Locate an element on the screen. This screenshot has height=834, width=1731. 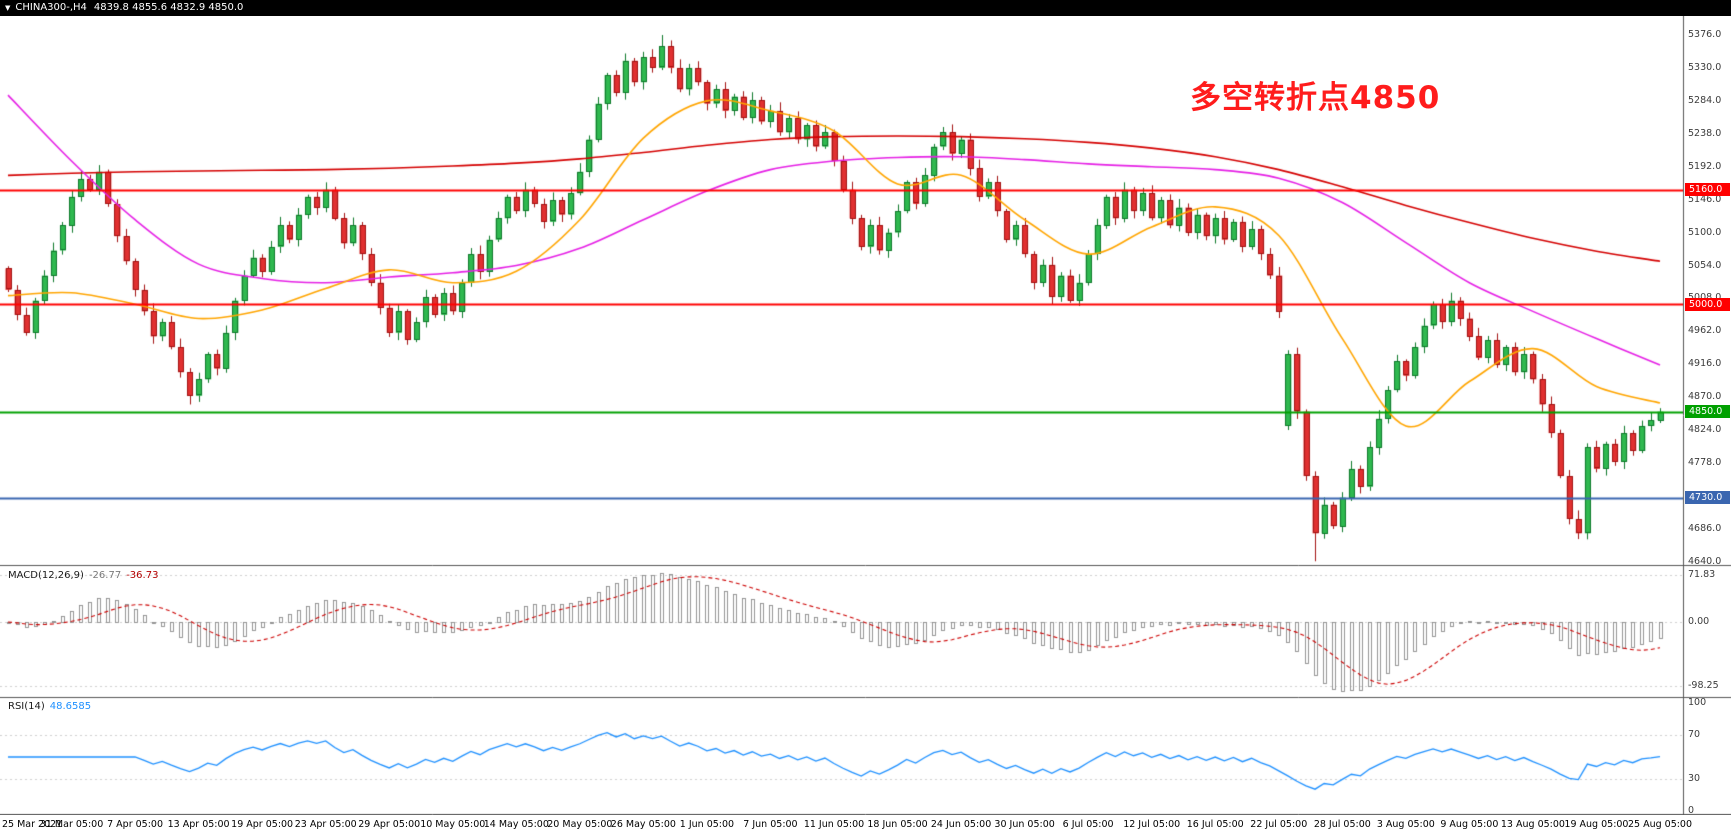
date-label: 19 Aug 05:00 is located at coordinates (1596, 824).